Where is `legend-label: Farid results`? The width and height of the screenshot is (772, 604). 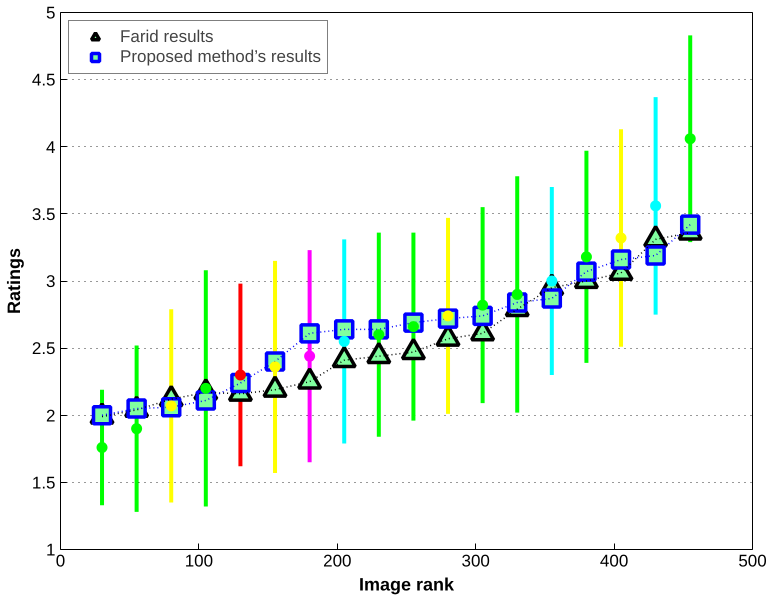
legend-label: Farid results is located at coordinates (167, 37).